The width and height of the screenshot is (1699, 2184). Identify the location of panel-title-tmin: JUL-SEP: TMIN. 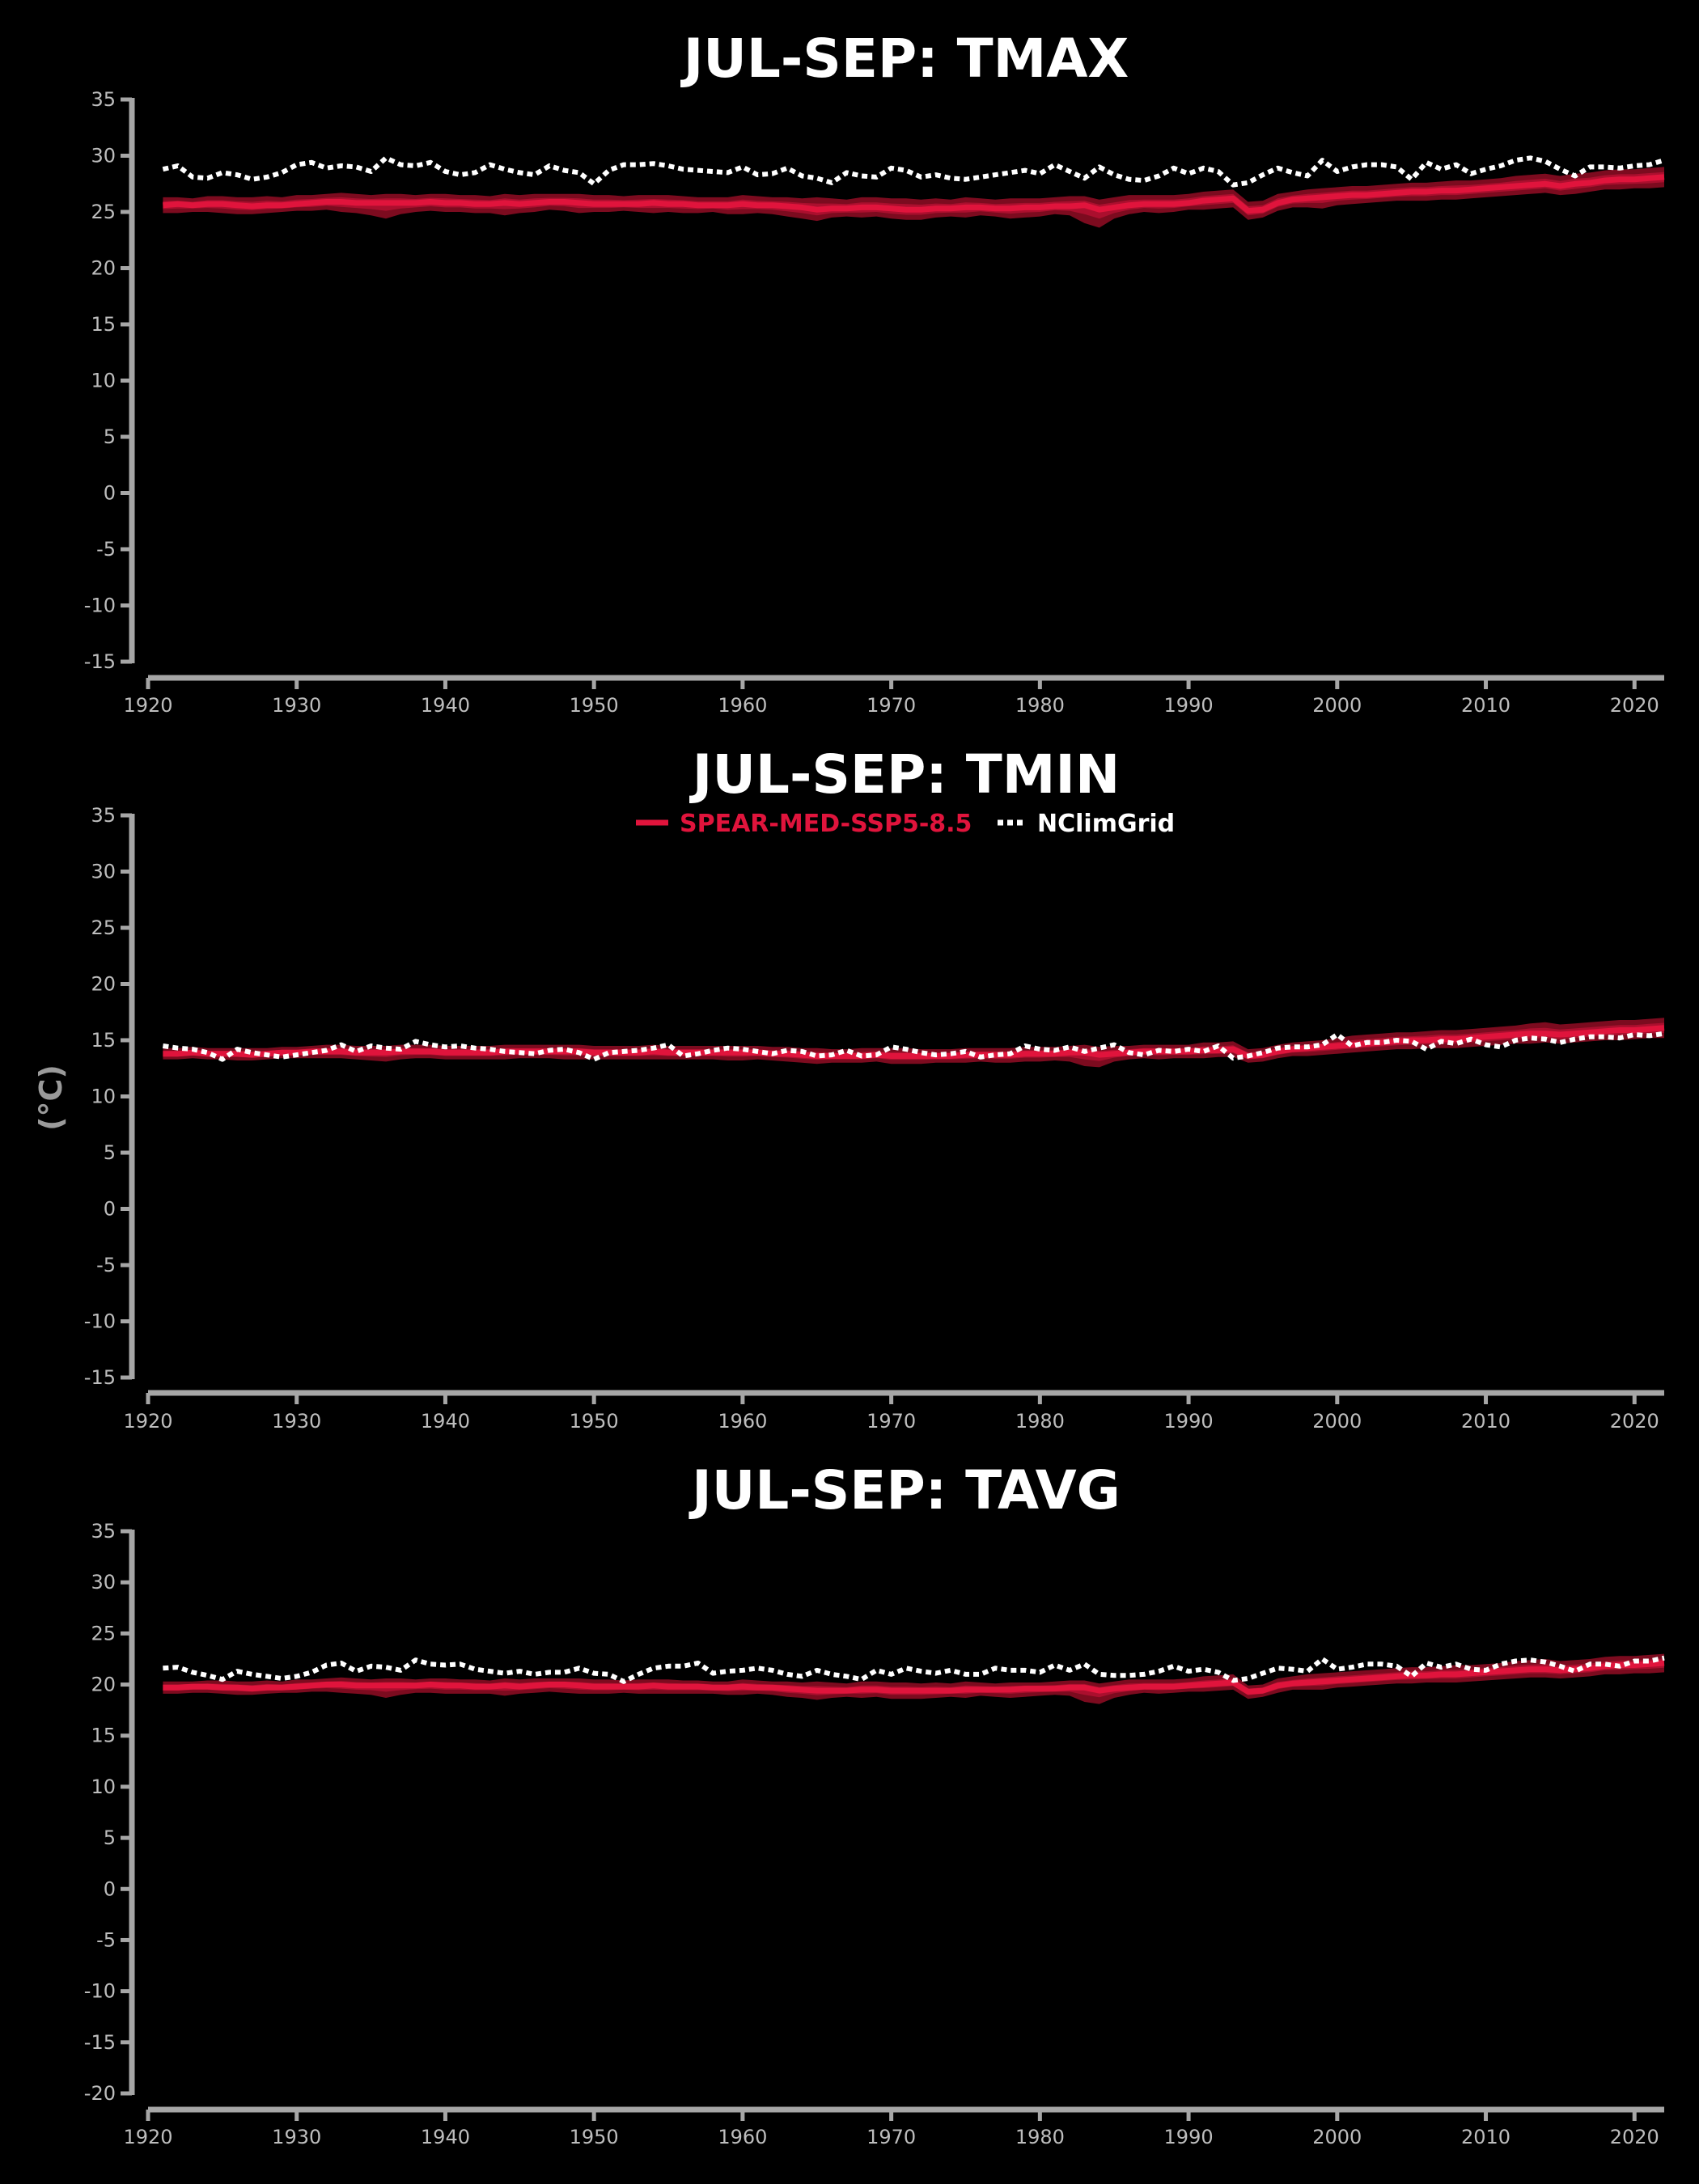
(904, 775).